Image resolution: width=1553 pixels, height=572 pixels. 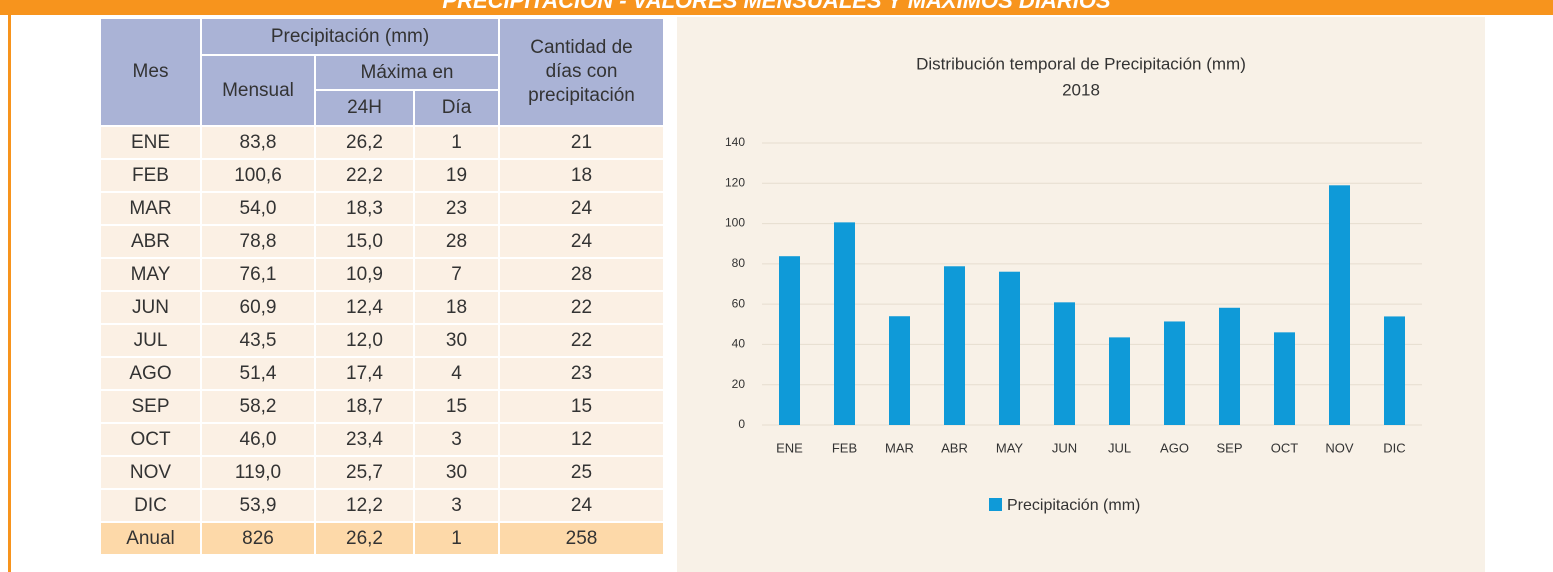 What do you see at coordinates (258, 373) in the screenshot?
I see `table-cell: 51,4` at bounding box center [258, 373].